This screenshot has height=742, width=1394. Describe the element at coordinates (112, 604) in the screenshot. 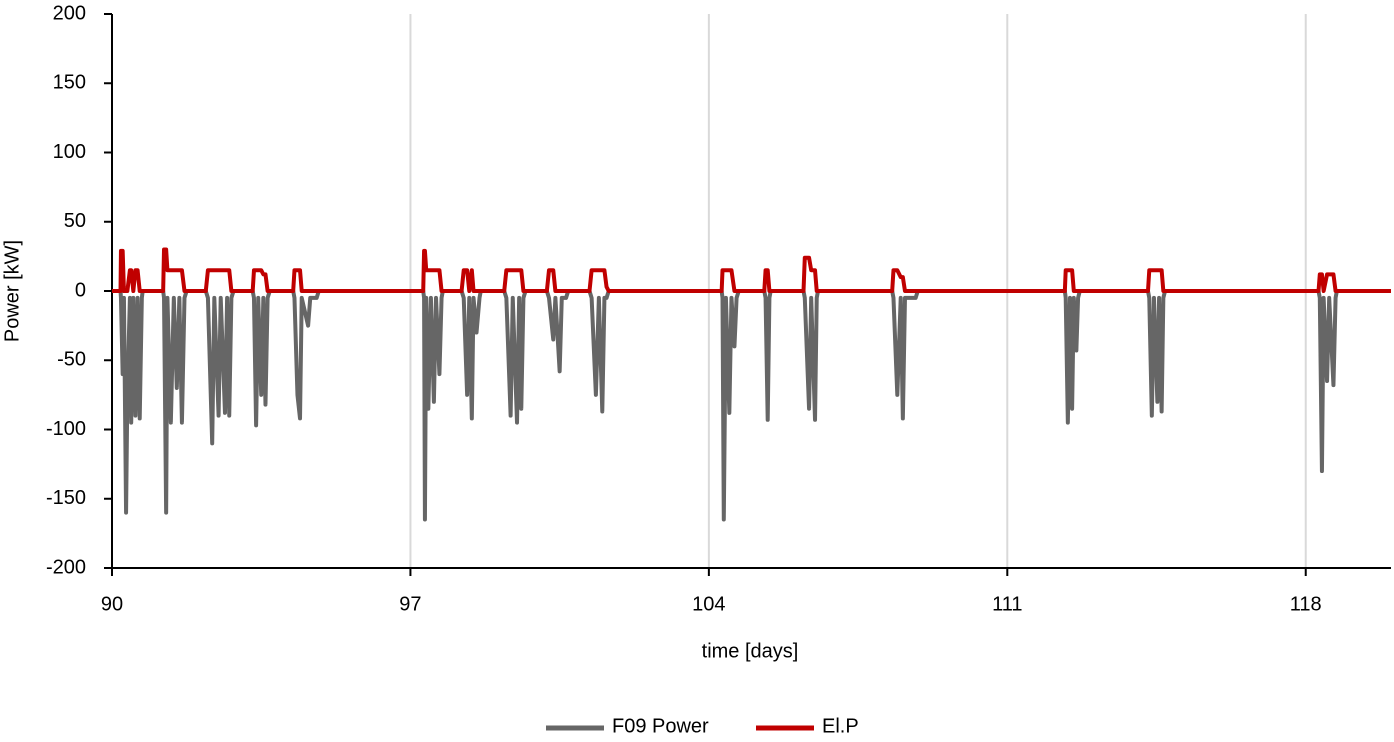

I see `x-tick-label: 90` at that location.